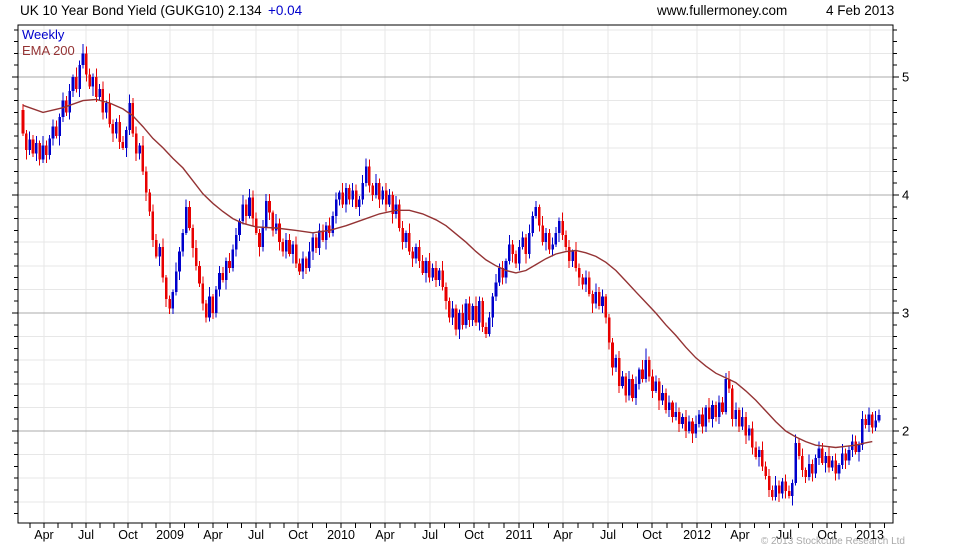  Describe the element at coordinates (697, 535) in the screenshot. I see `svg-text: 2012` at that location.